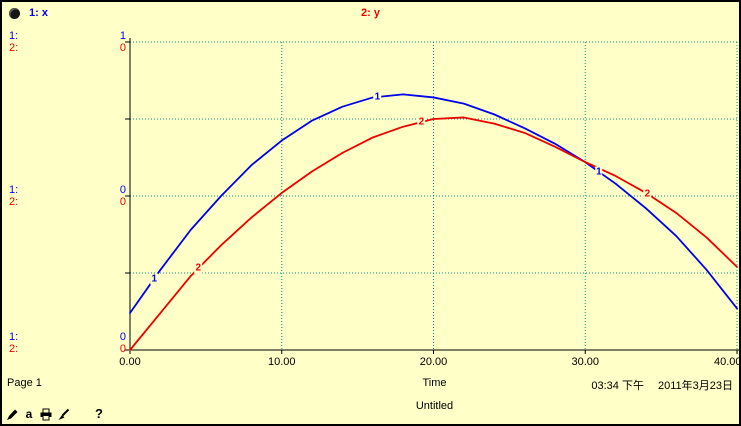 The width and height of the screenshot is (741, 426). What do you see at coordinates (434, 406) in the screenshot?
I see `graph-title: Untitled` at bounding box center [434, 406].